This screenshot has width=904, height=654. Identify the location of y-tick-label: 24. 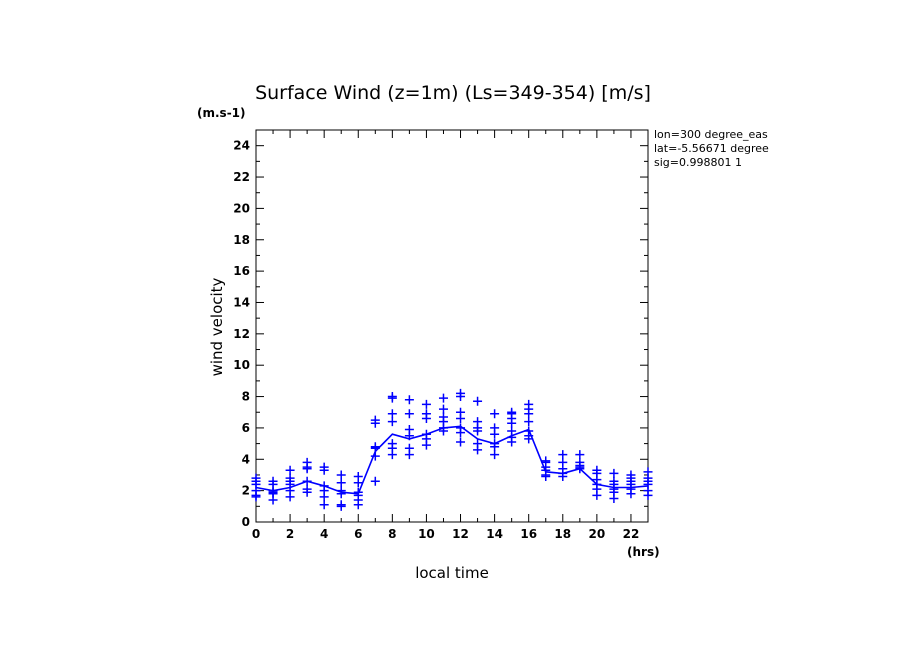
(241, 146).